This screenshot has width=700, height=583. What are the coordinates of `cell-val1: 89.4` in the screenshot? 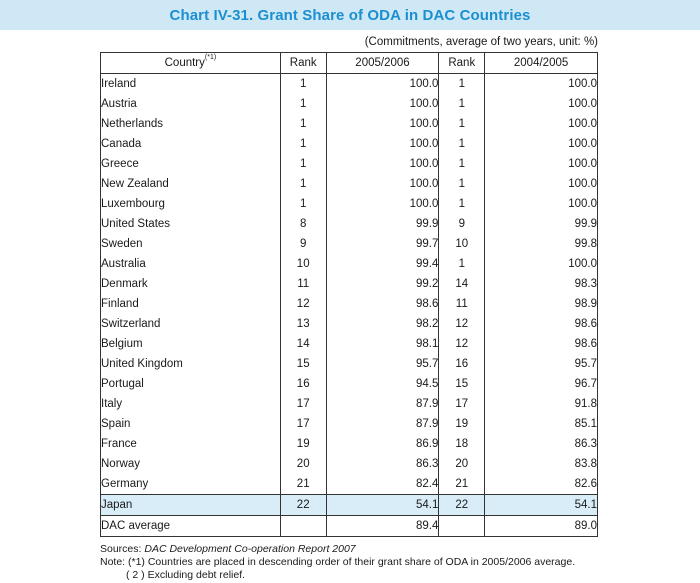 It's located at (382, 526).